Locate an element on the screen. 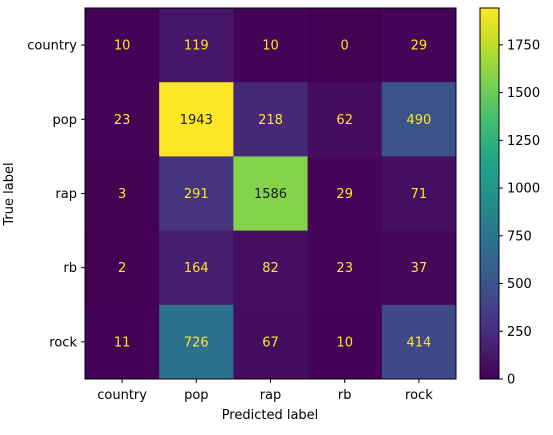  x-tick-label: country is located at coordinates (122, 395).